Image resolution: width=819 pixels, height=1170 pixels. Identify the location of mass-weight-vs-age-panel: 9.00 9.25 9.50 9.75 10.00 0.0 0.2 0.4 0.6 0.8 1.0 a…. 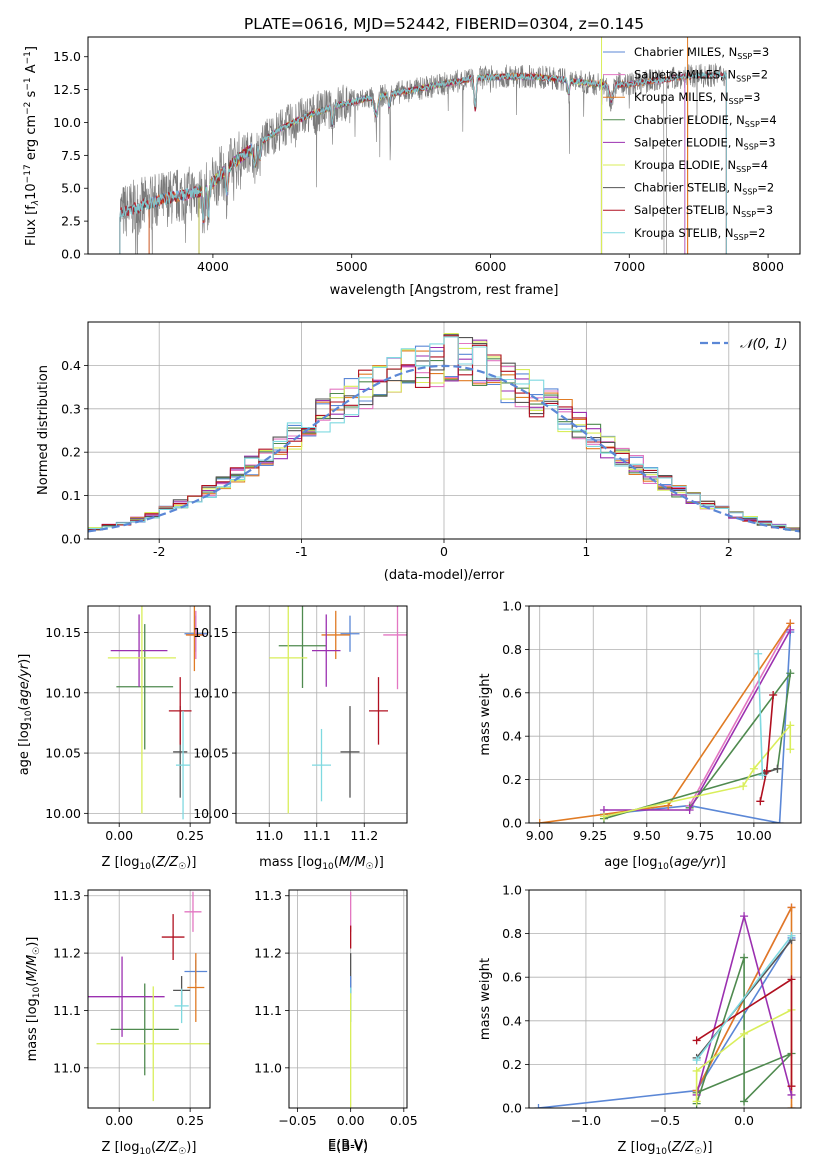
(640, 735).